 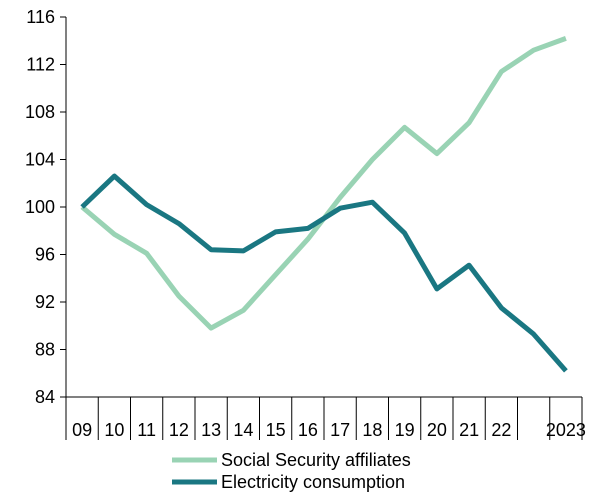 I want to click on x-tick-label: 2023, so click(x=566, y=430).